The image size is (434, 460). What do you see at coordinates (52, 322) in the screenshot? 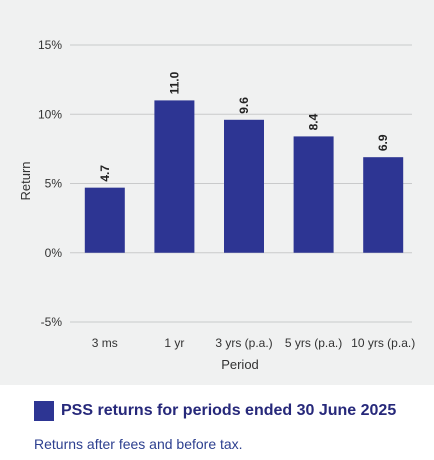
I see `y-tick-label: -5%` at bounding box center [52, 322].